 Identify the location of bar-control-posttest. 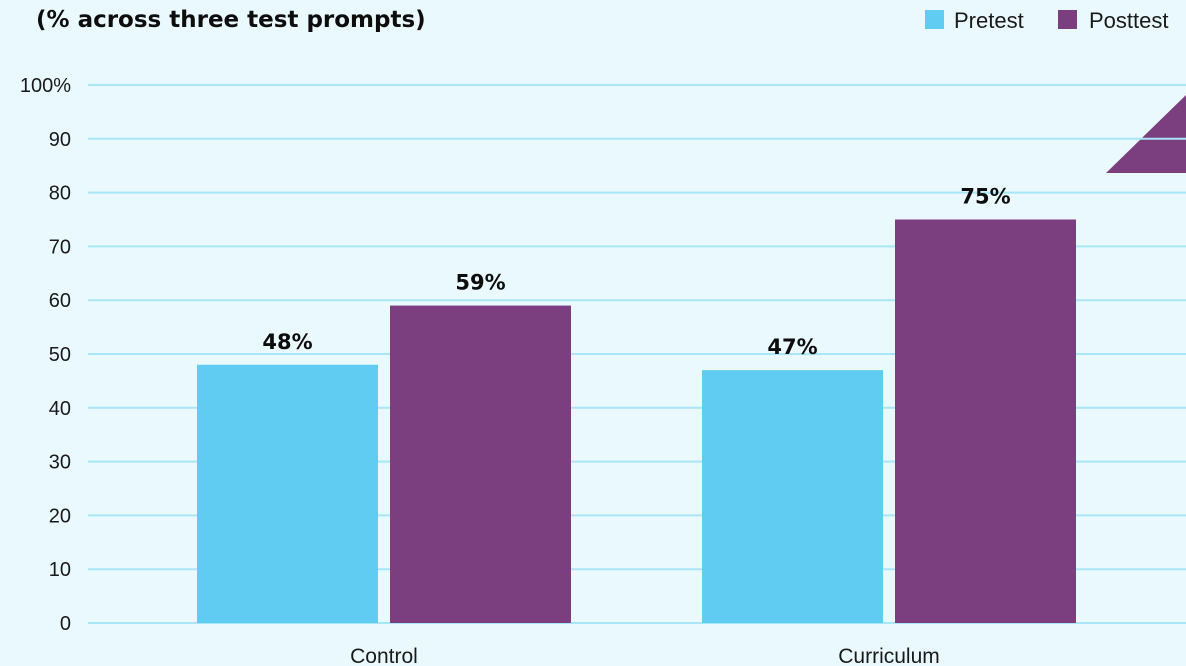
(480, 464).